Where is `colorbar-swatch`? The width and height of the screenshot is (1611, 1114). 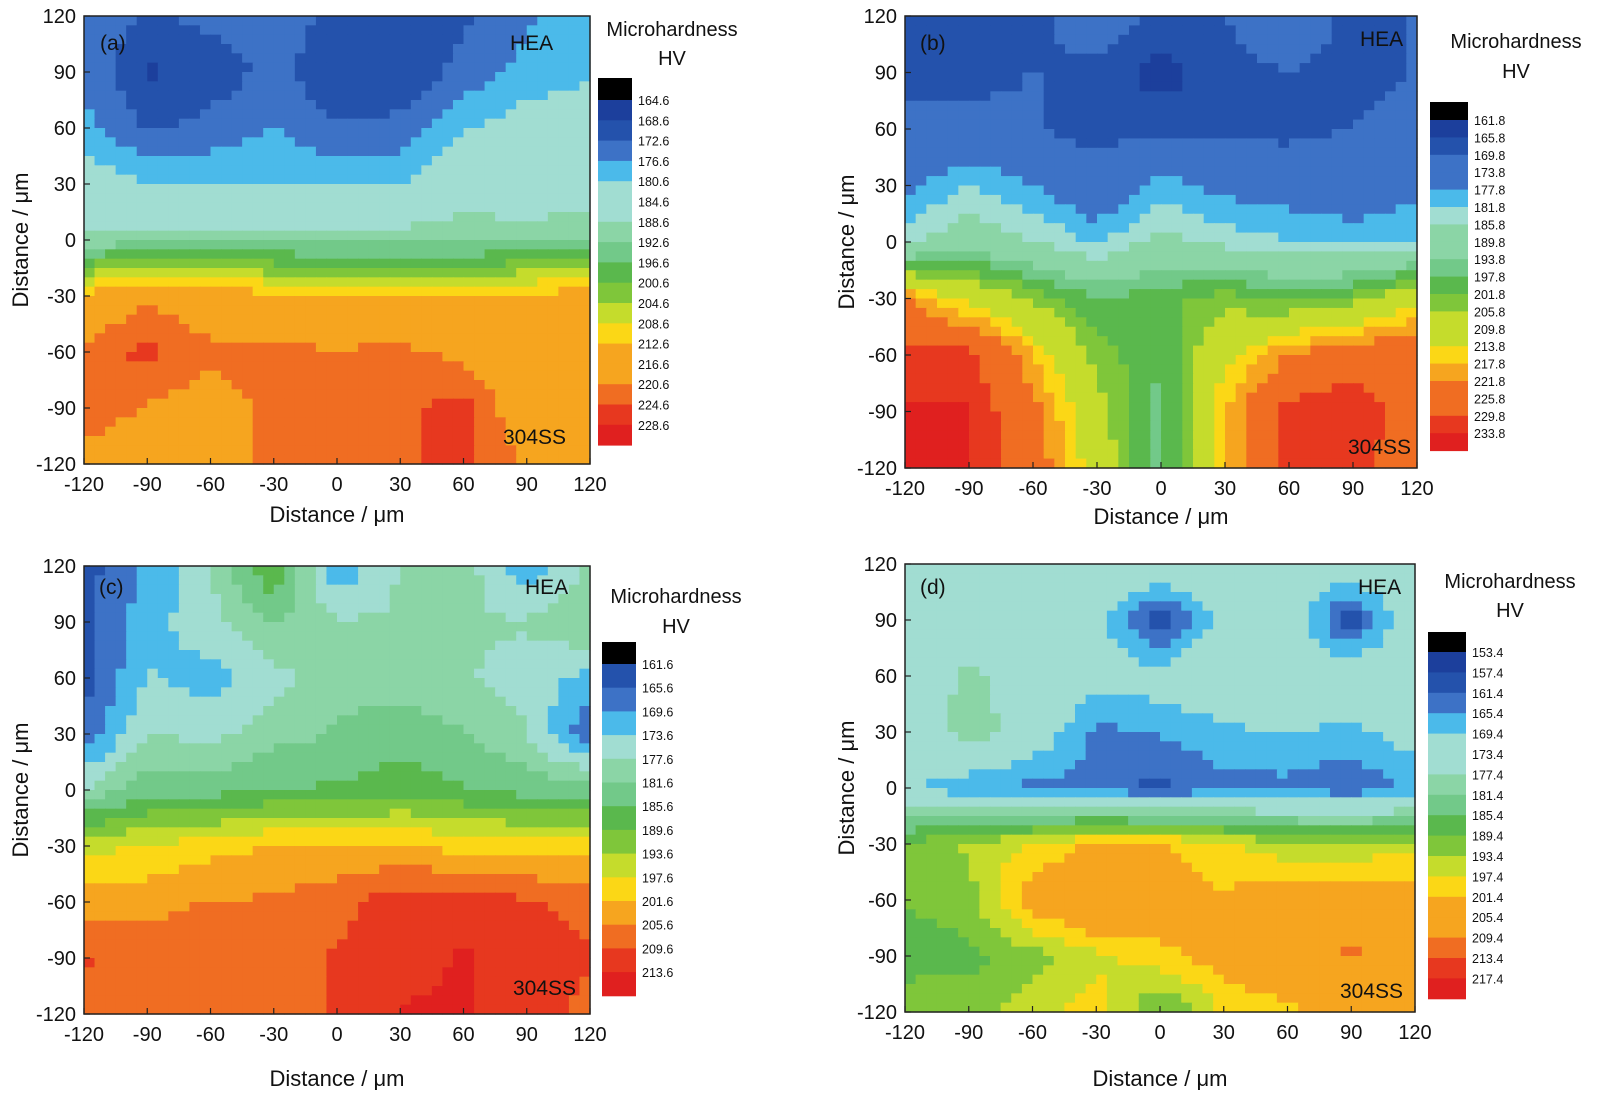
colorbar-swatch is located at coordinates (615, 252).